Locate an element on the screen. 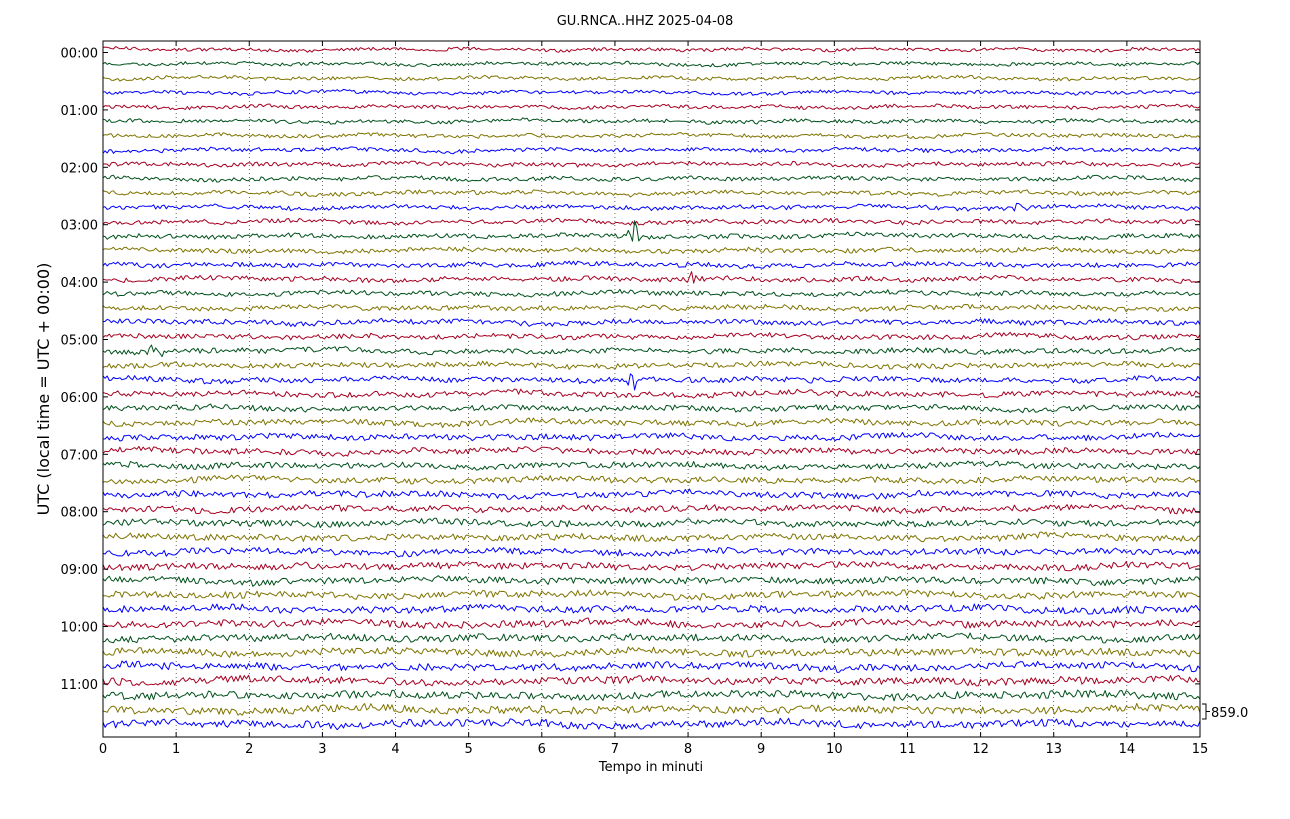 The height and width of the screenshot is (819, 1290). x-tick-label: 0 is located at coordinates (103, 749).